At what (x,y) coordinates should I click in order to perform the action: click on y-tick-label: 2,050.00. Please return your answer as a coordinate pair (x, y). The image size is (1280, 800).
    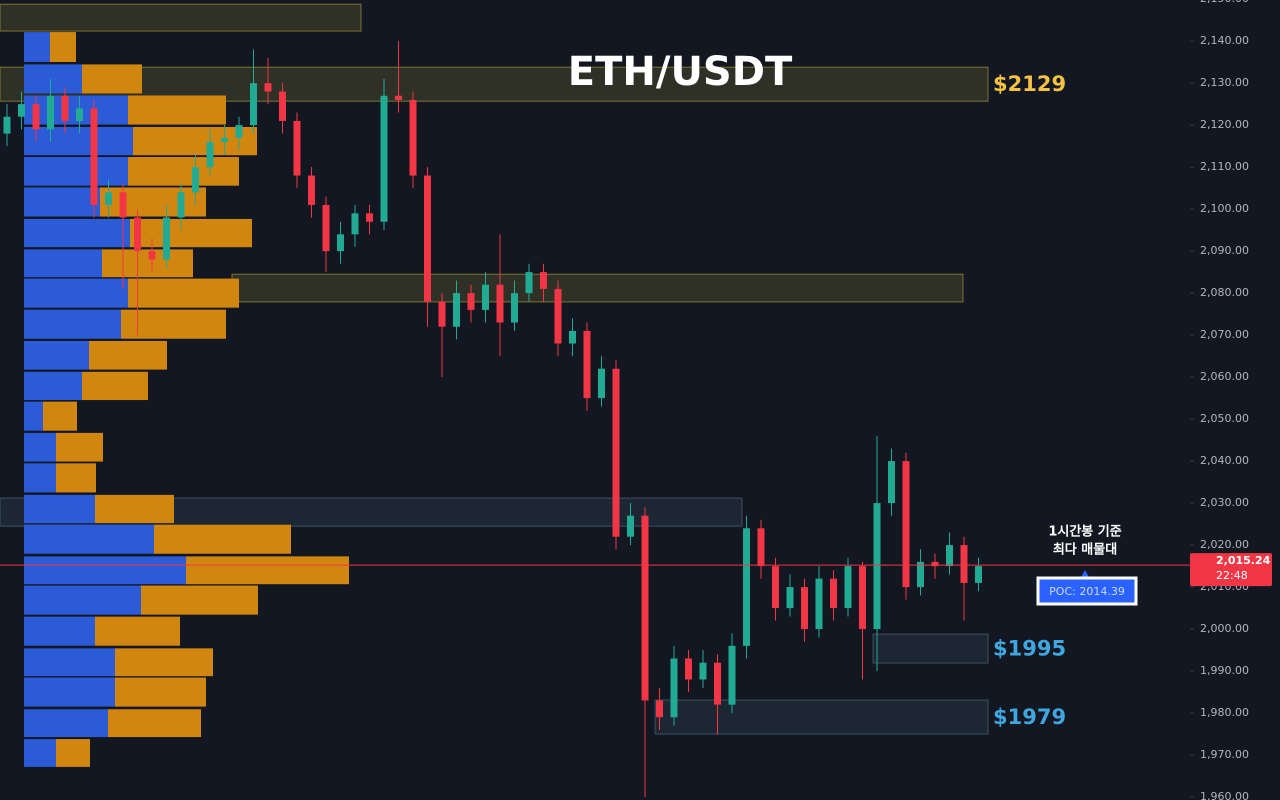
    Looking at the image, I should click on (1224, 418).